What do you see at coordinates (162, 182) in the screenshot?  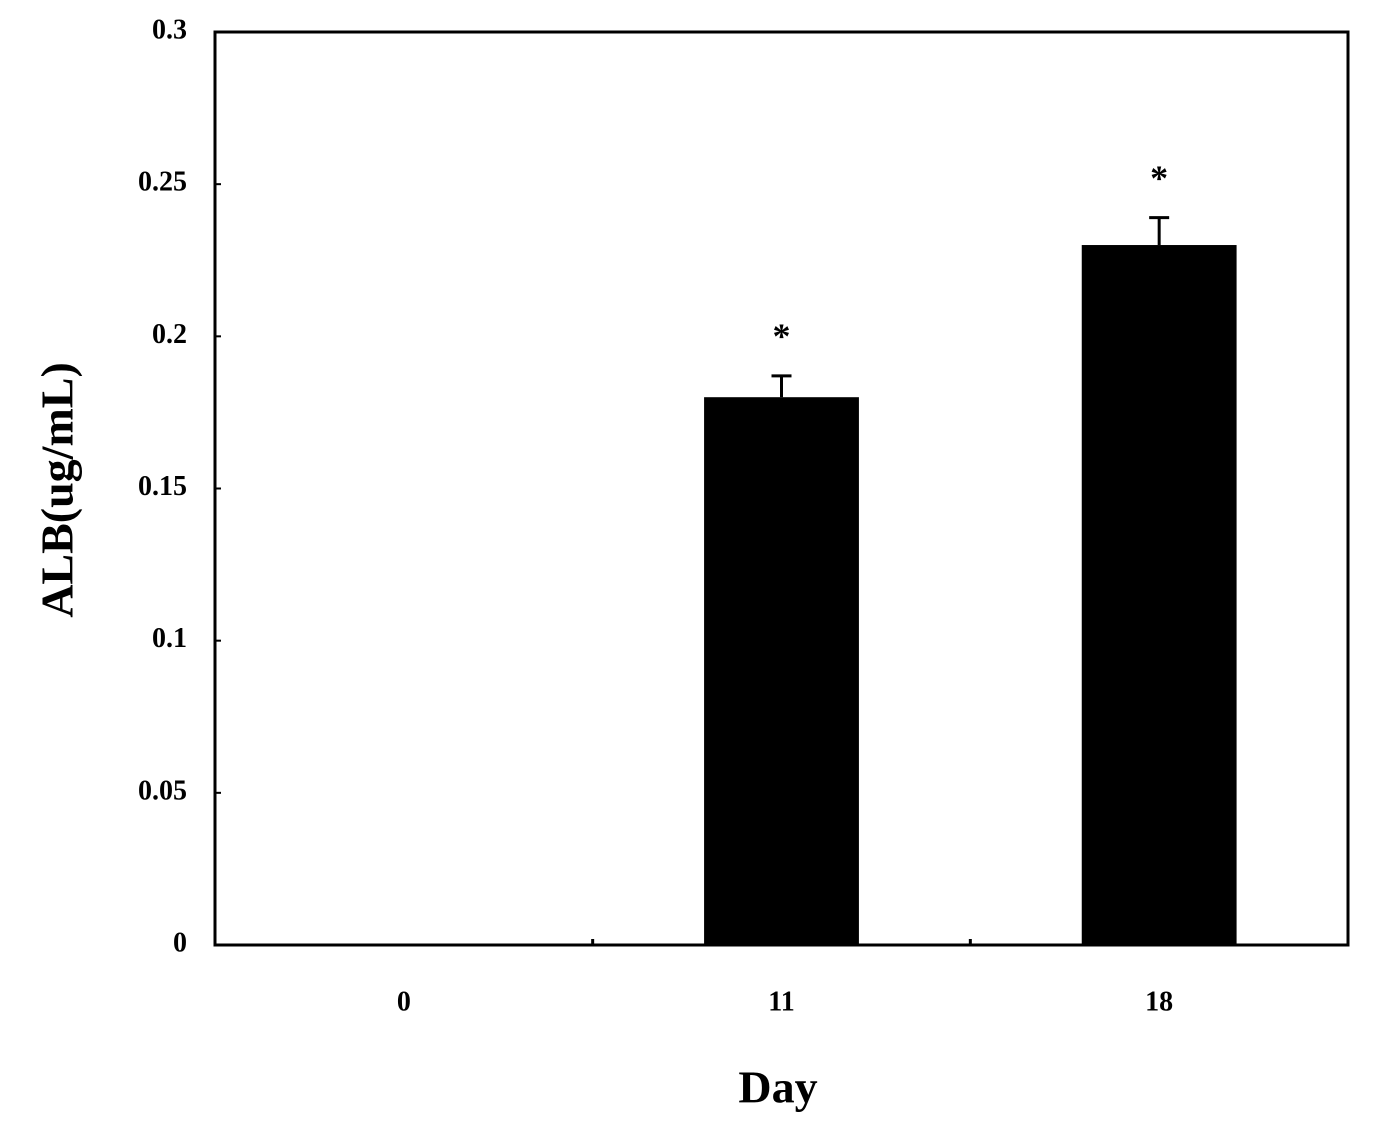 I see `y-tick-label: 0.25` at bounding box center [162, 182].